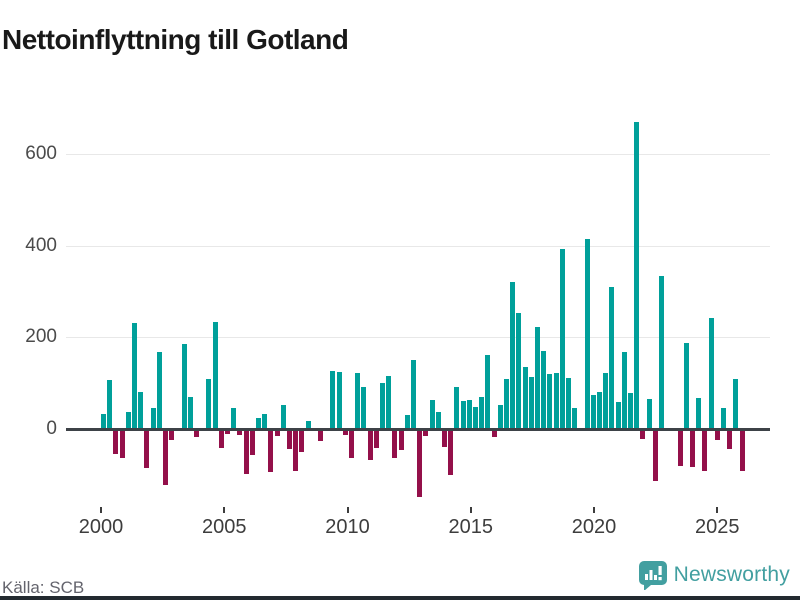 The width and height of the screenshot is (800, 600). What do you see at coordinates (653, 575) in the screenshot?
I see `newsworthy-icon` at bounding box center [653, 575].